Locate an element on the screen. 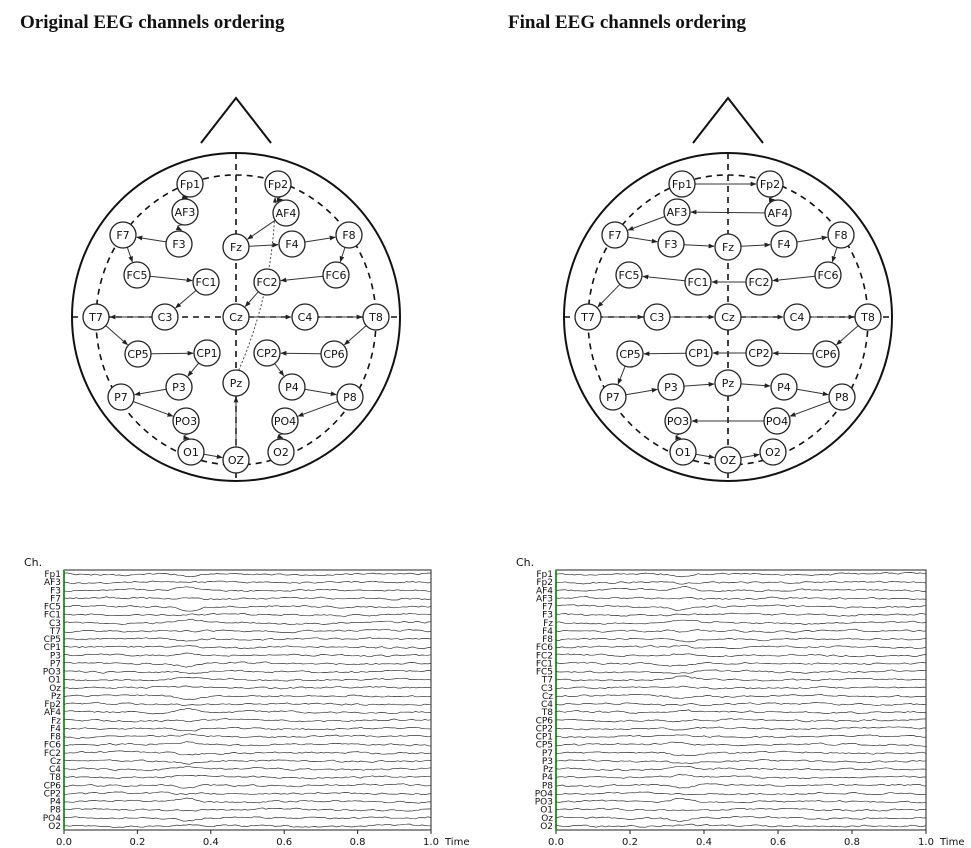  arrow-cp6-to-cp2 is located at coordinates (301, 353).